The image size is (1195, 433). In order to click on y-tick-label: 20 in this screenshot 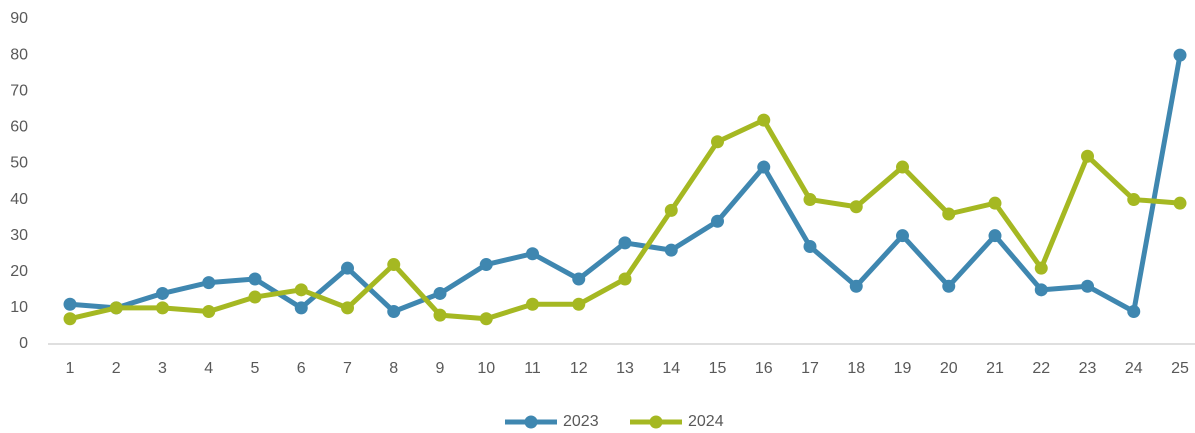, I will do `click(19, 271)`.